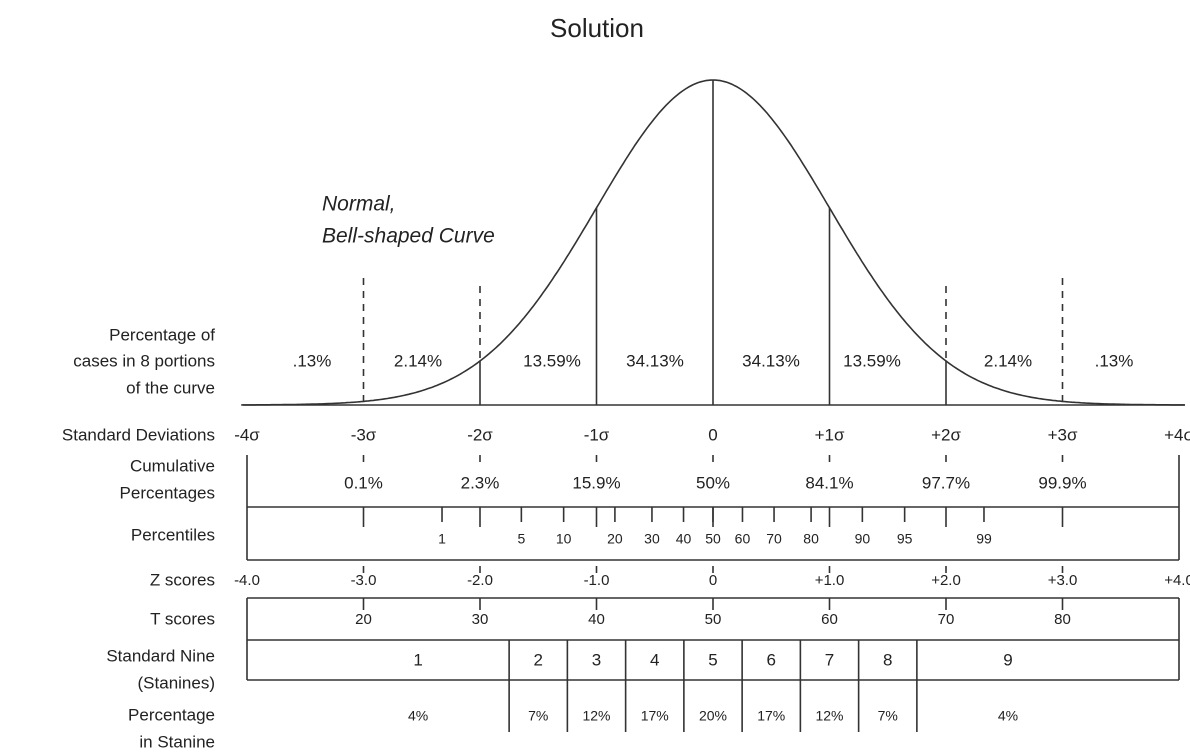  I want to click on cumulative-label: 2.3%, so click(480, 482).